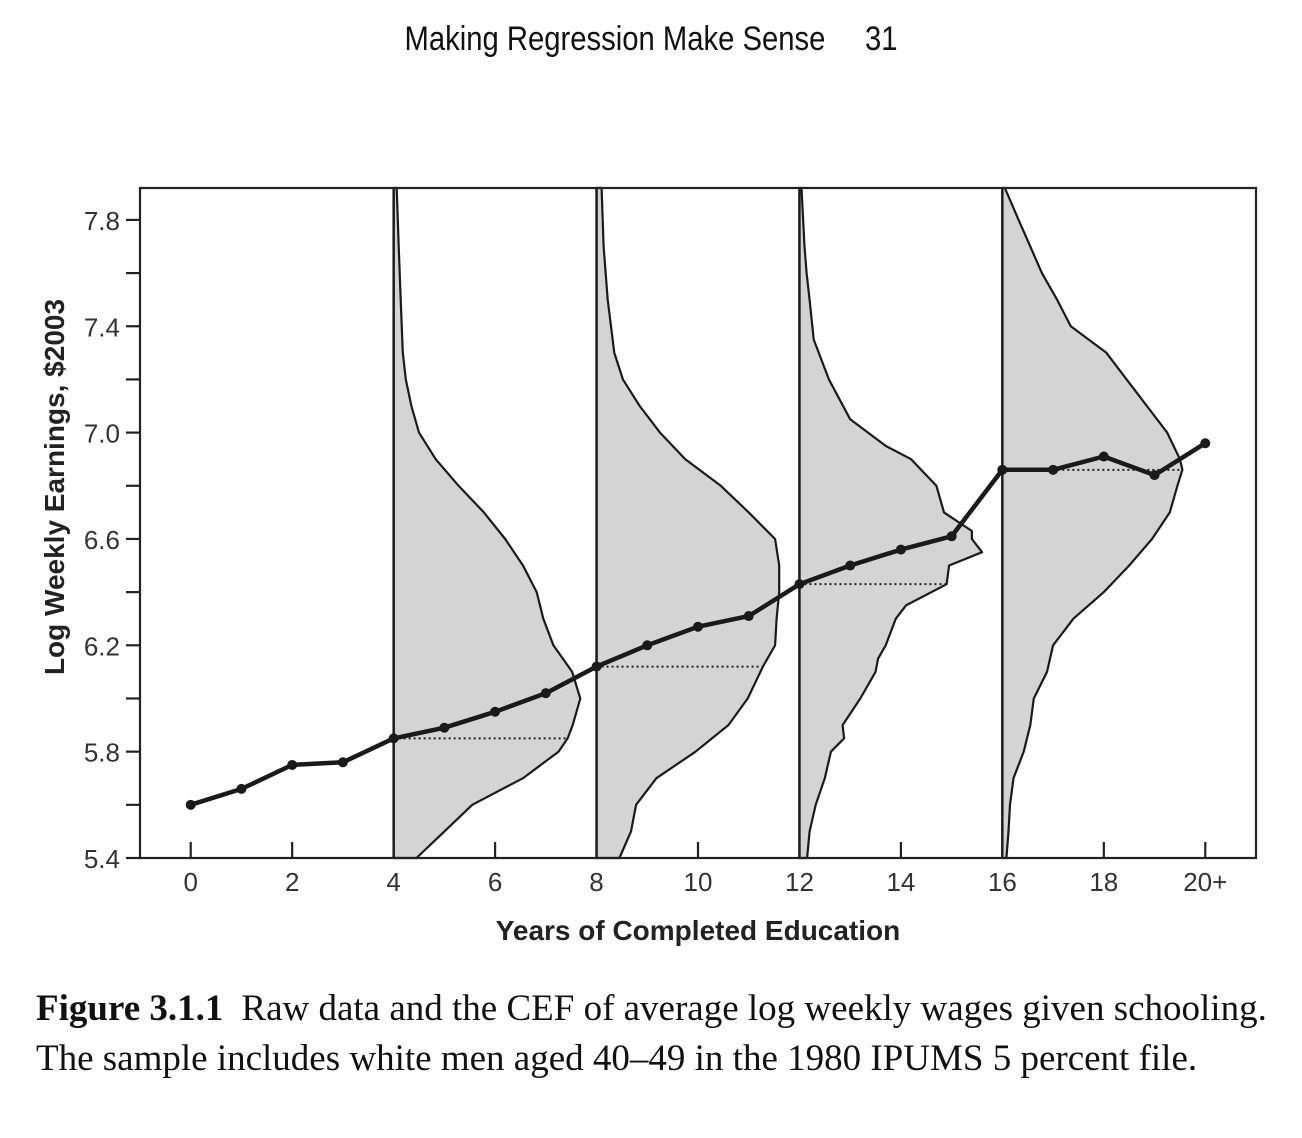 This screenshot has height=1138, width=1302. What do you see at coordinates (900, 882) in the screenshot?
I see `x-tick-label: 14` at bounding box center [900, 882].